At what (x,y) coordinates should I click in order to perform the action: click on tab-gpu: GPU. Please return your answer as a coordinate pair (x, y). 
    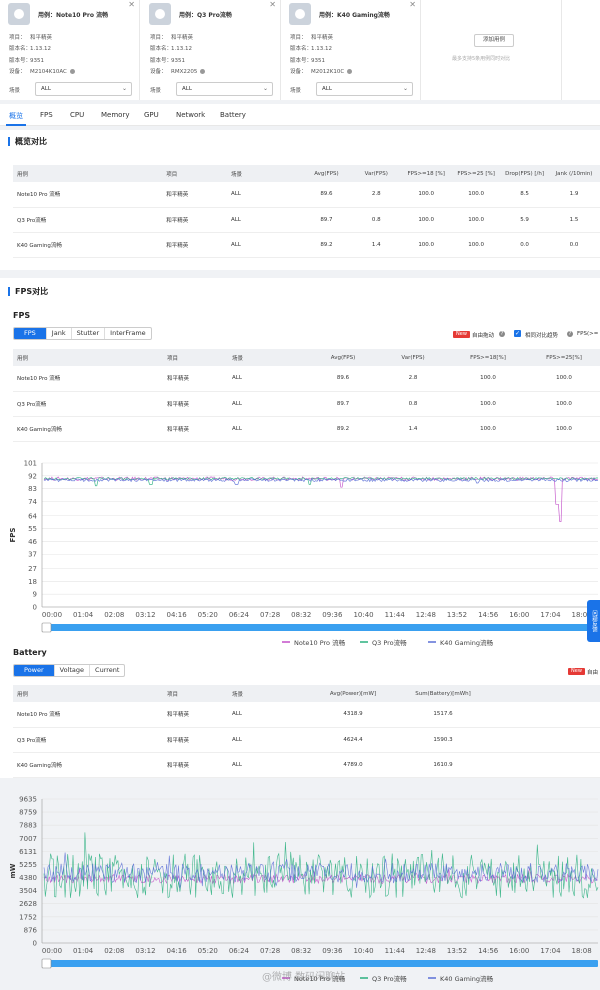
    Looking at the image, I should click on (151, 115).